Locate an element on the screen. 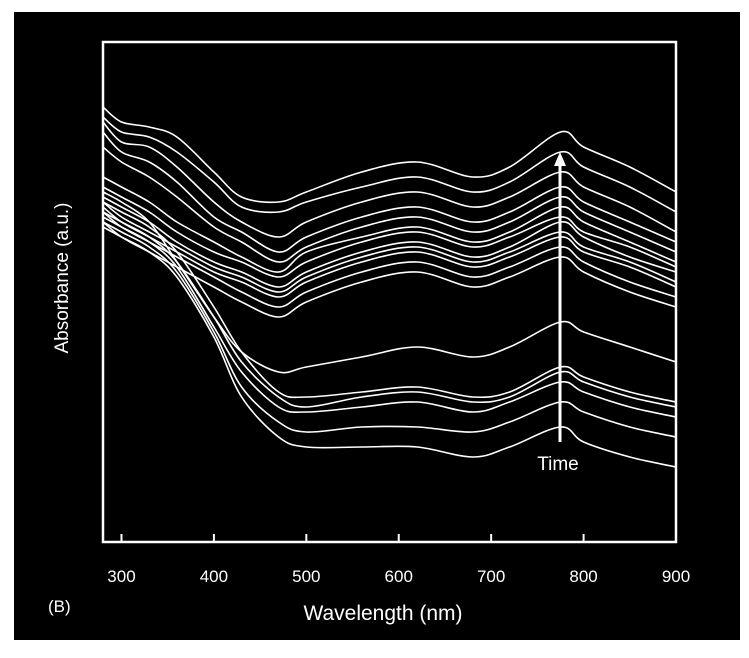 This screenshot has width=749, height=658. x-tick-label: 600 is located at coordinates (399, 576).